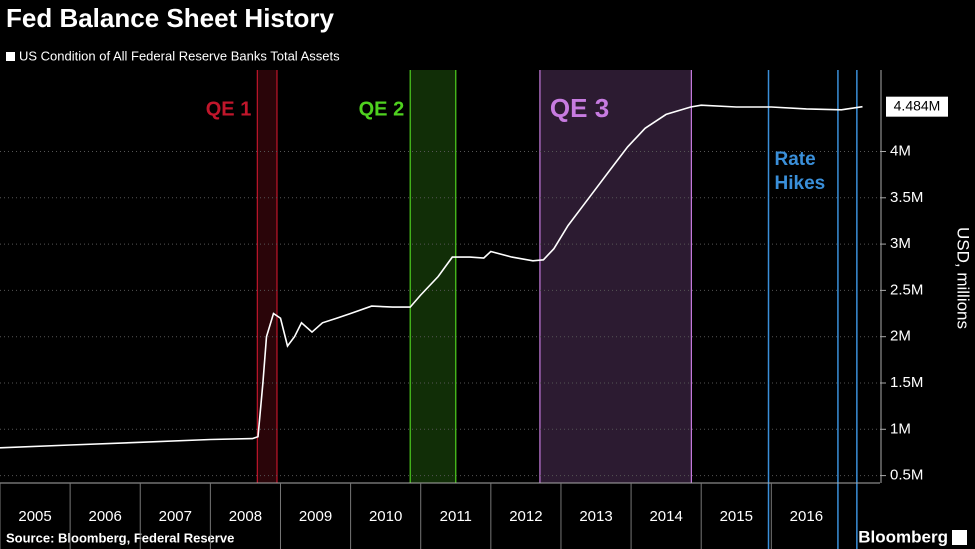  I want to click on y-axis-label: USD, millions, so click(963, 278).